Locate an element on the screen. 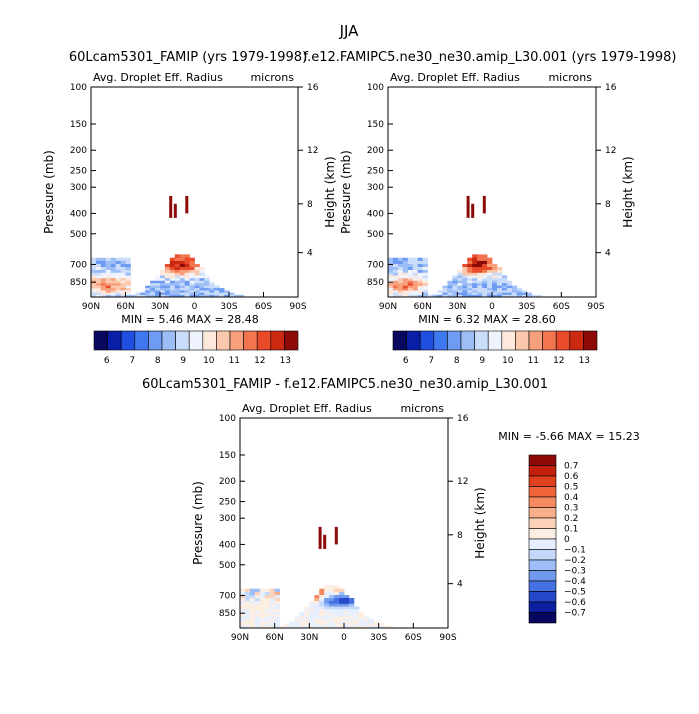 Image resolution: width=699 pixels, height=714 pixels. colorbar-label: 9 is located at coordinates (482, 361).